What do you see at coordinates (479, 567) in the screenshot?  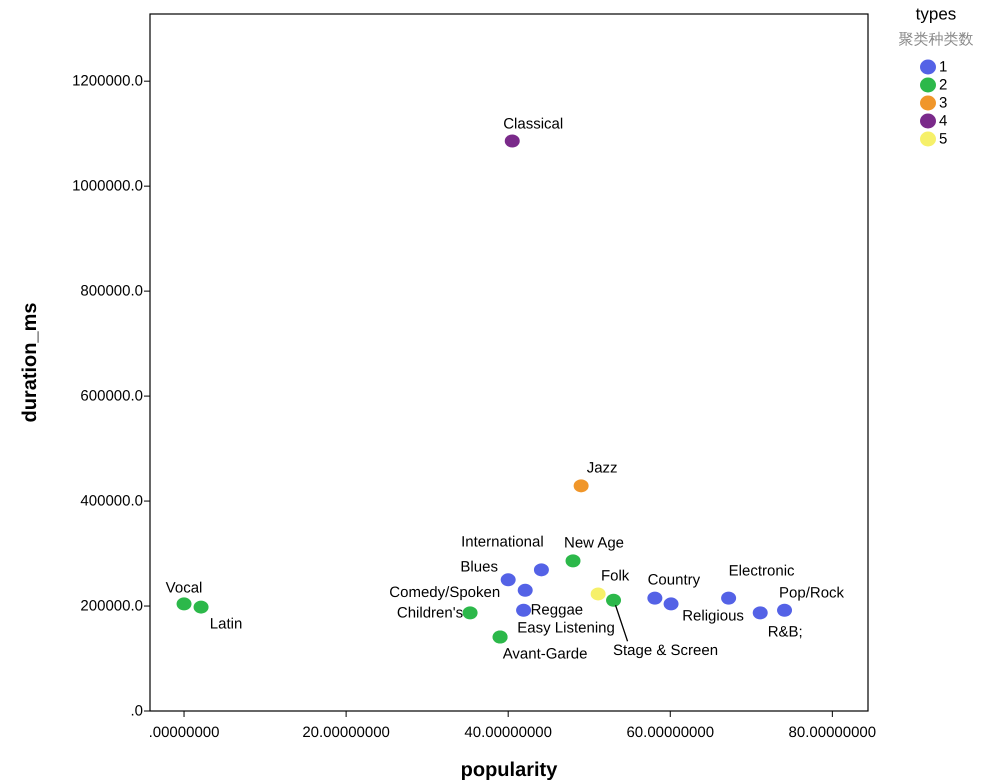 I see `data-label: Blues` at bounding box center [479, 567].